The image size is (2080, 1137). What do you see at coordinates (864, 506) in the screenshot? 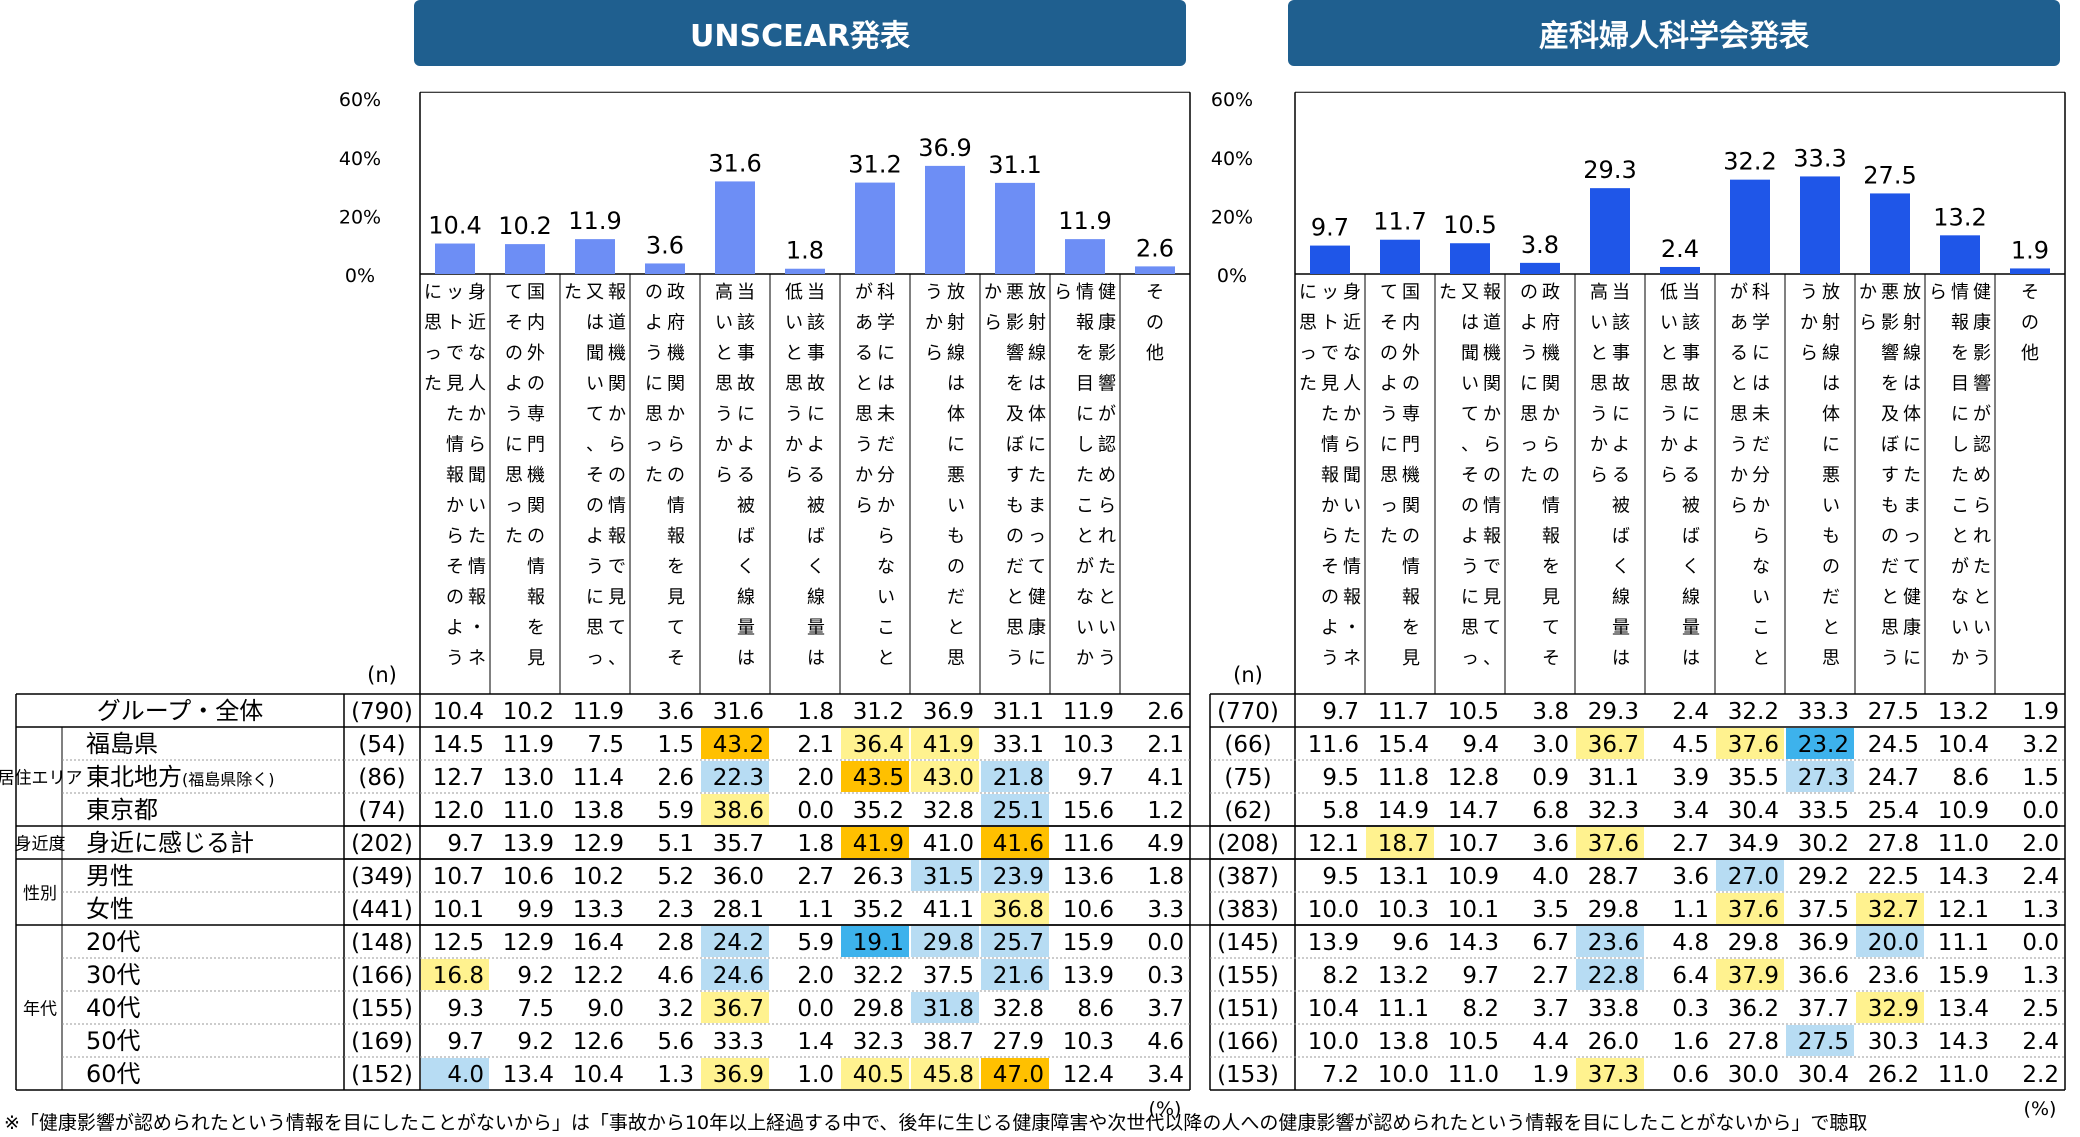
I see `category-char-0-6-20: ら` at bounding box center [864, 506].